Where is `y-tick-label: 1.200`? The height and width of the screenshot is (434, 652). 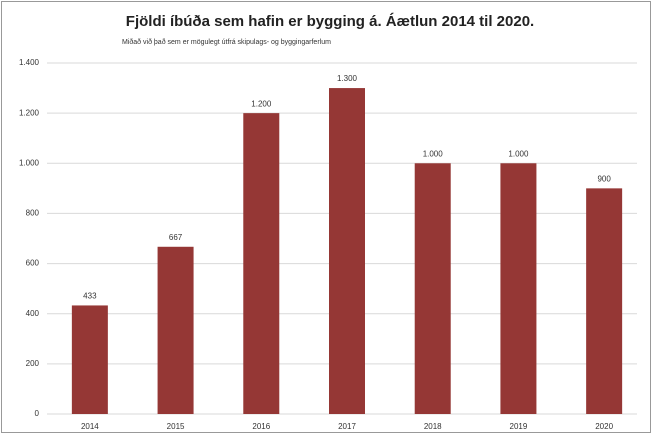 y-tick-label: 1.200 is located at coordinates (29, 112).